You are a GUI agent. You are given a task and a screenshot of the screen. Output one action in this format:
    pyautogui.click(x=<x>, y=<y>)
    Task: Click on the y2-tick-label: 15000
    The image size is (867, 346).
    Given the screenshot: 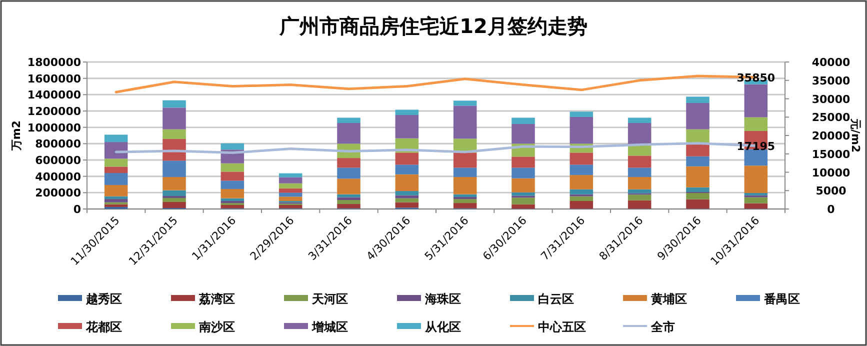 What is the action you would take?
    pyautogui.click(x=831, y=154)
    